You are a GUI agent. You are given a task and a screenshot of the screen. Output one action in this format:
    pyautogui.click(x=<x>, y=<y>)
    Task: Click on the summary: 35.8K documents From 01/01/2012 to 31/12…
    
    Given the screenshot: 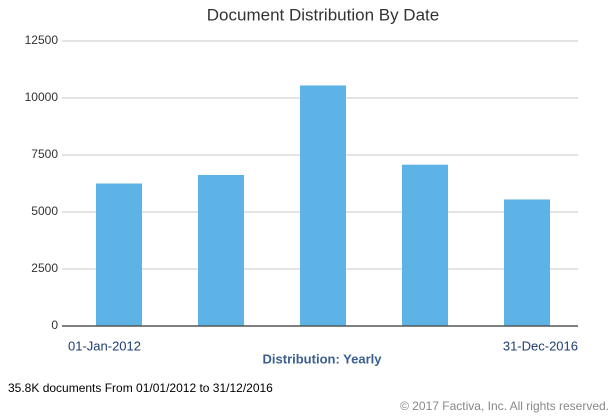 What is the action you would take?
    pyautogui.click(x=140, y=388)
    